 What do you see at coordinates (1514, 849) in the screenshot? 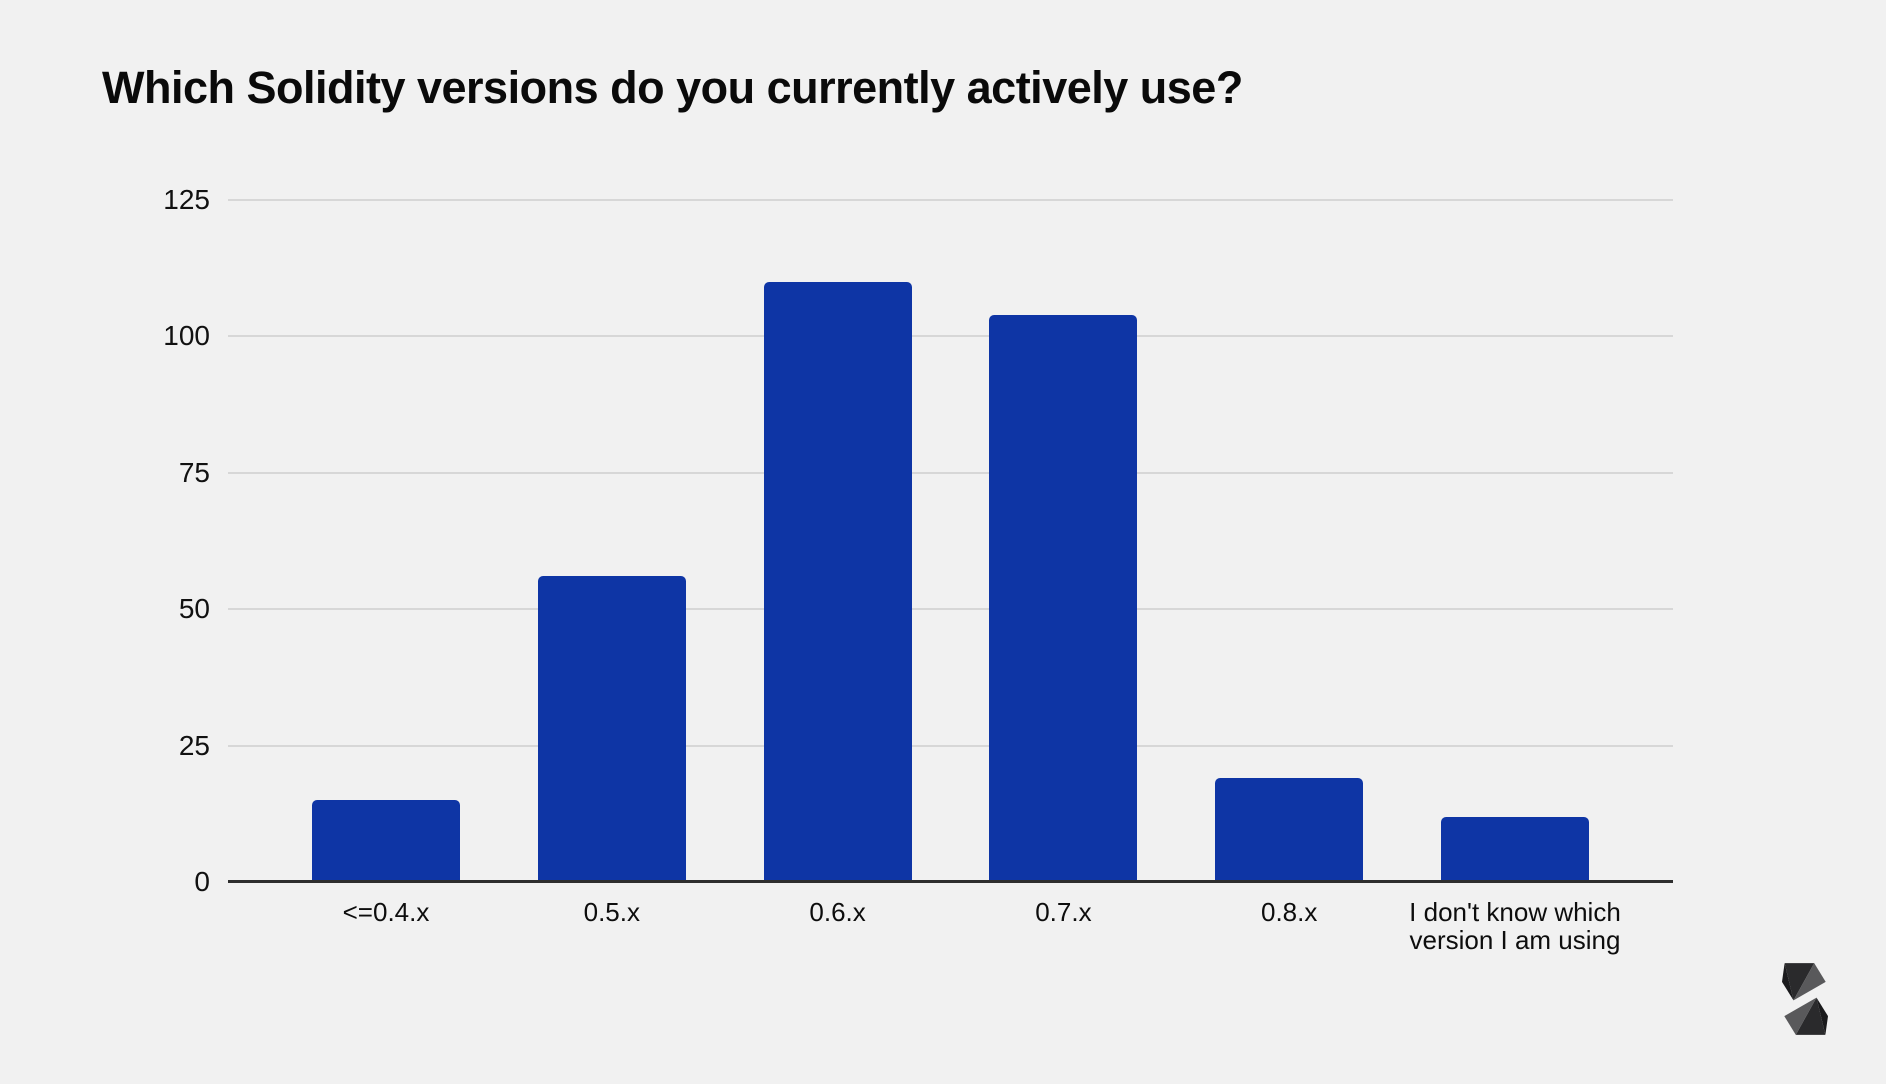
I see `bar-I don't know which version I am using` at bounding box center [1514, 849].